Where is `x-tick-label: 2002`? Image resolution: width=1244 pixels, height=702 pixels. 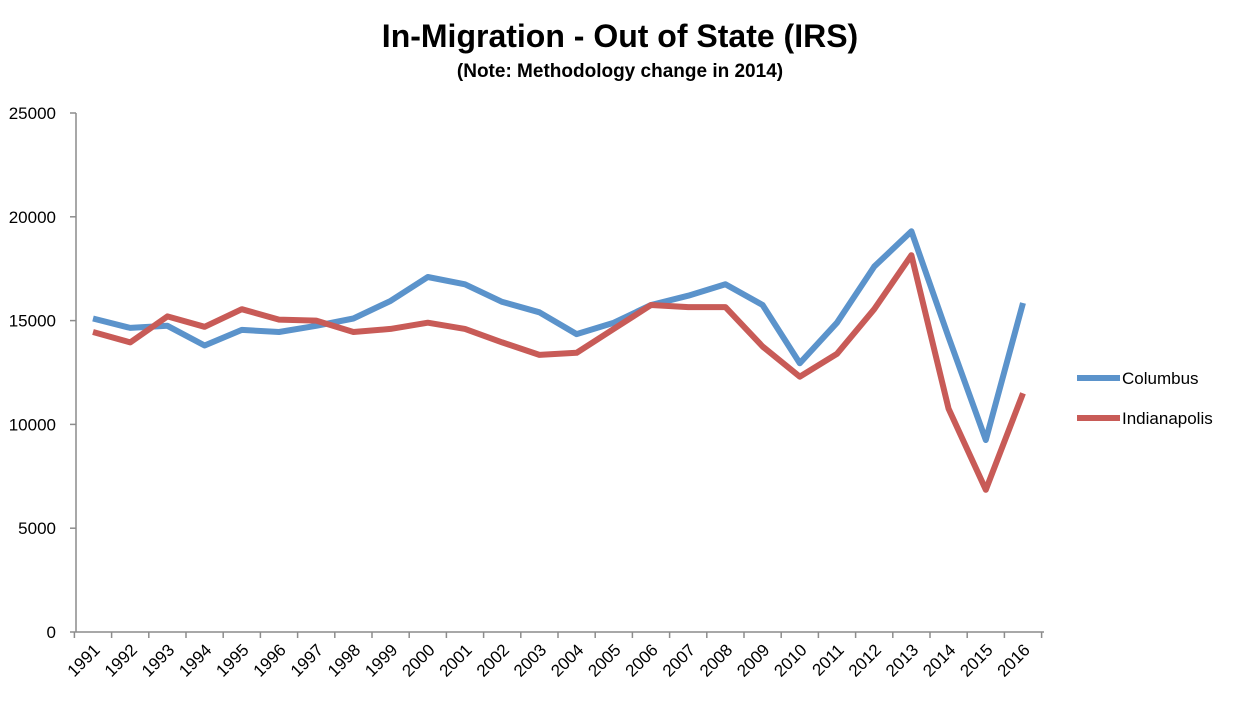 x-tick-label: 2002 is located at coordinates (493, 660).